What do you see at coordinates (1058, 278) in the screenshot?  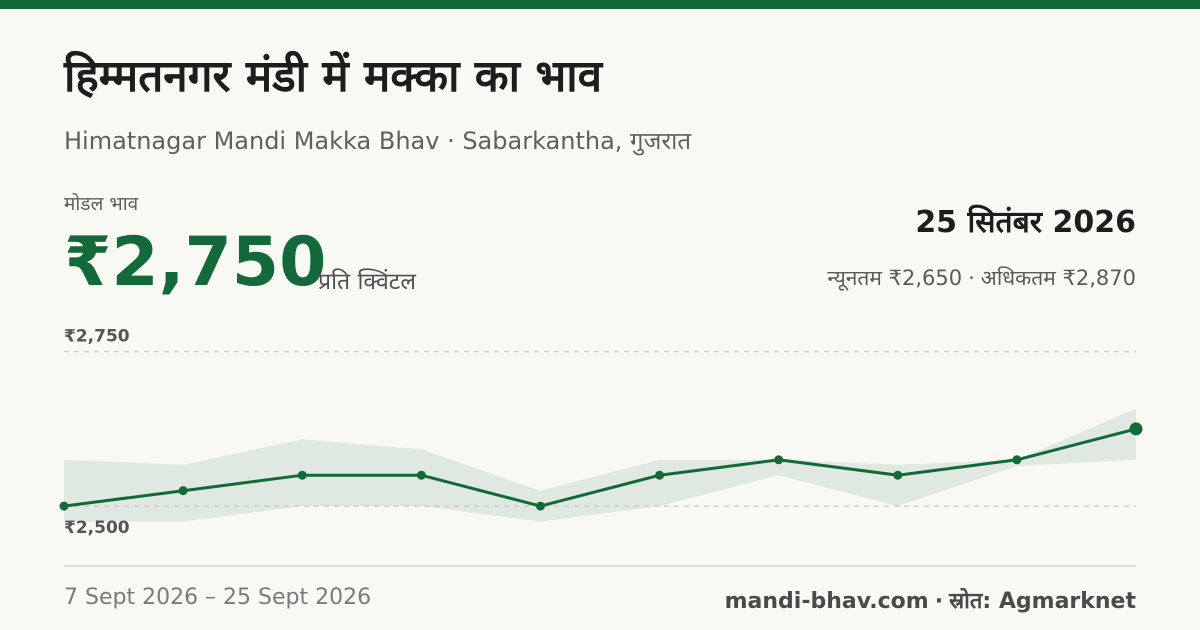 I see `max-price: अधिकतम ₹2,870` at bounding box center [1058, 278].